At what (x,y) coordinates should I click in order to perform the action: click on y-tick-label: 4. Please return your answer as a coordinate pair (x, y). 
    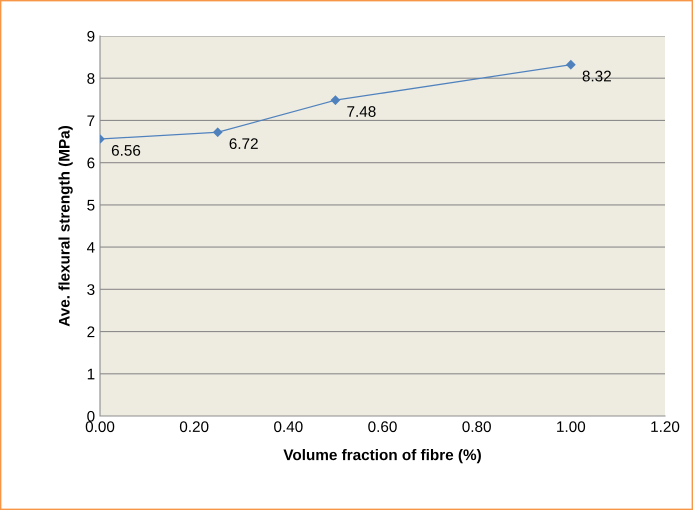
    Looking at the image, I should click on (90, 247).